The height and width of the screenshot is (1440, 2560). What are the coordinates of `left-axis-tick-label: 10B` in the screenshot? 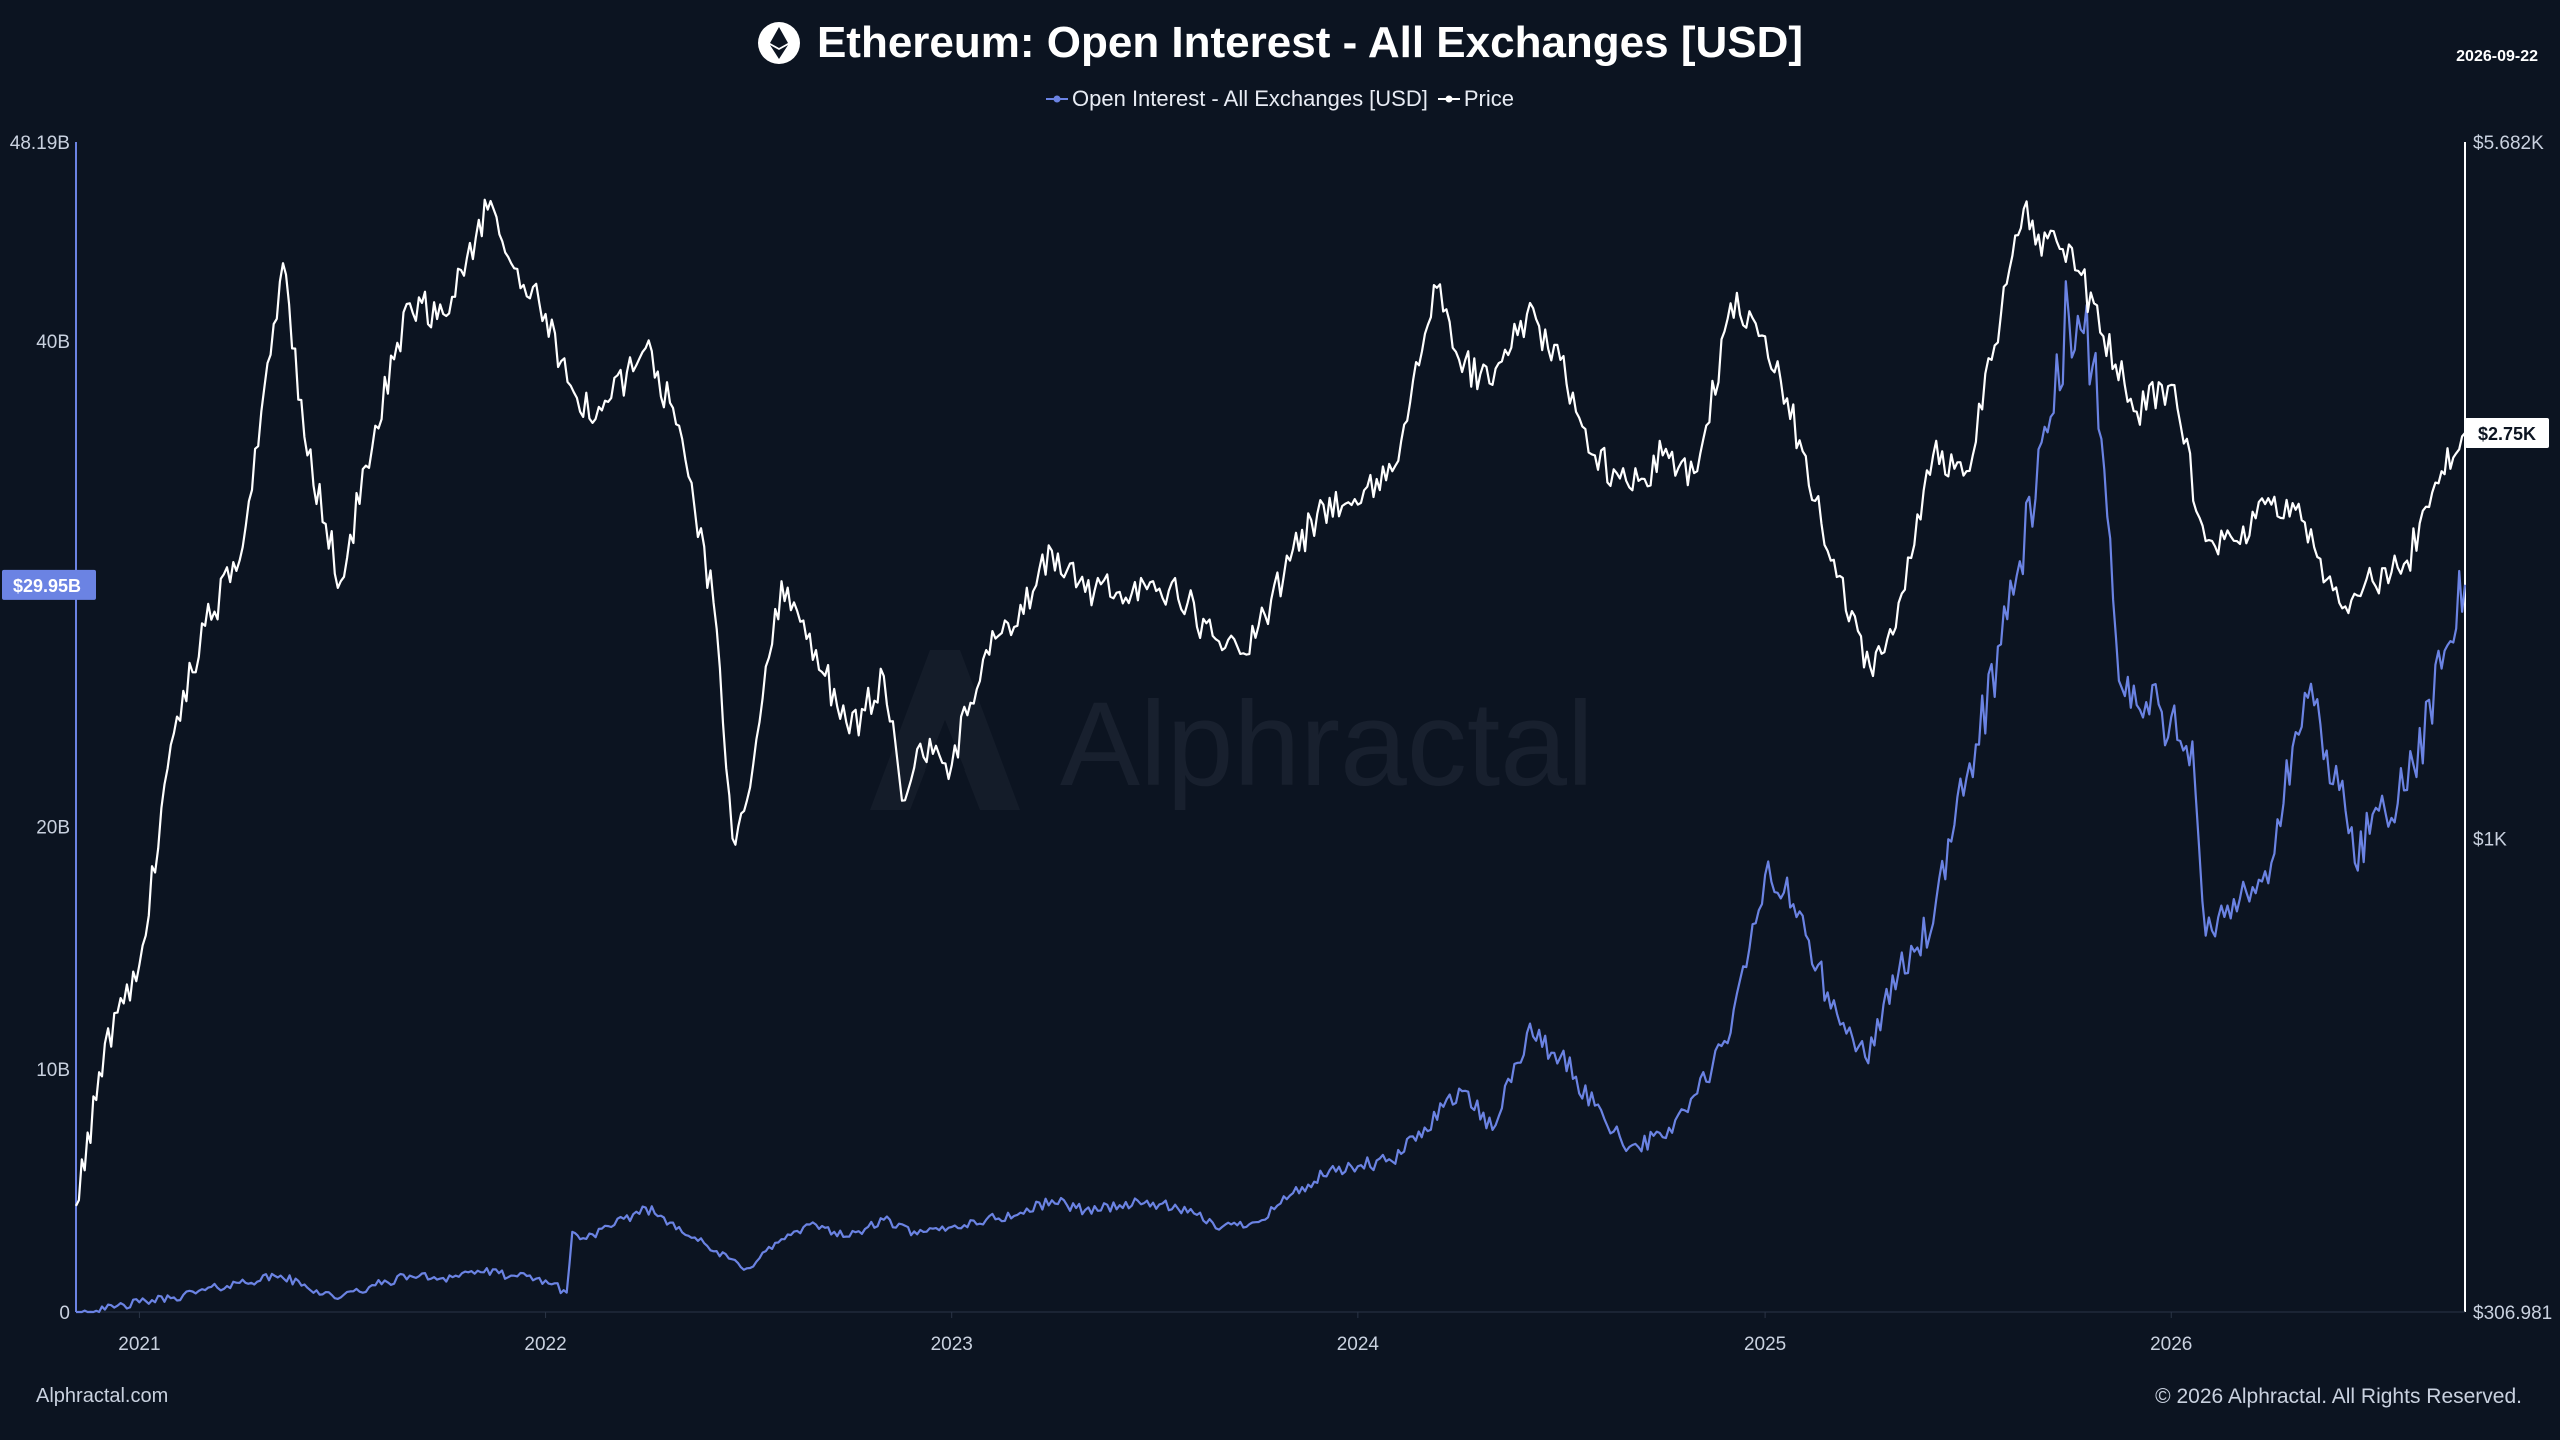 It's located at (53, 1070).